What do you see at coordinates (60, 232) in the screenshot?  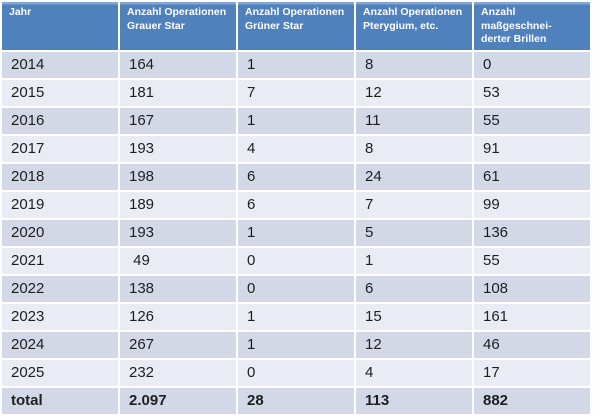 I see `year-cell: 2020` at bounding box center [60, 232].